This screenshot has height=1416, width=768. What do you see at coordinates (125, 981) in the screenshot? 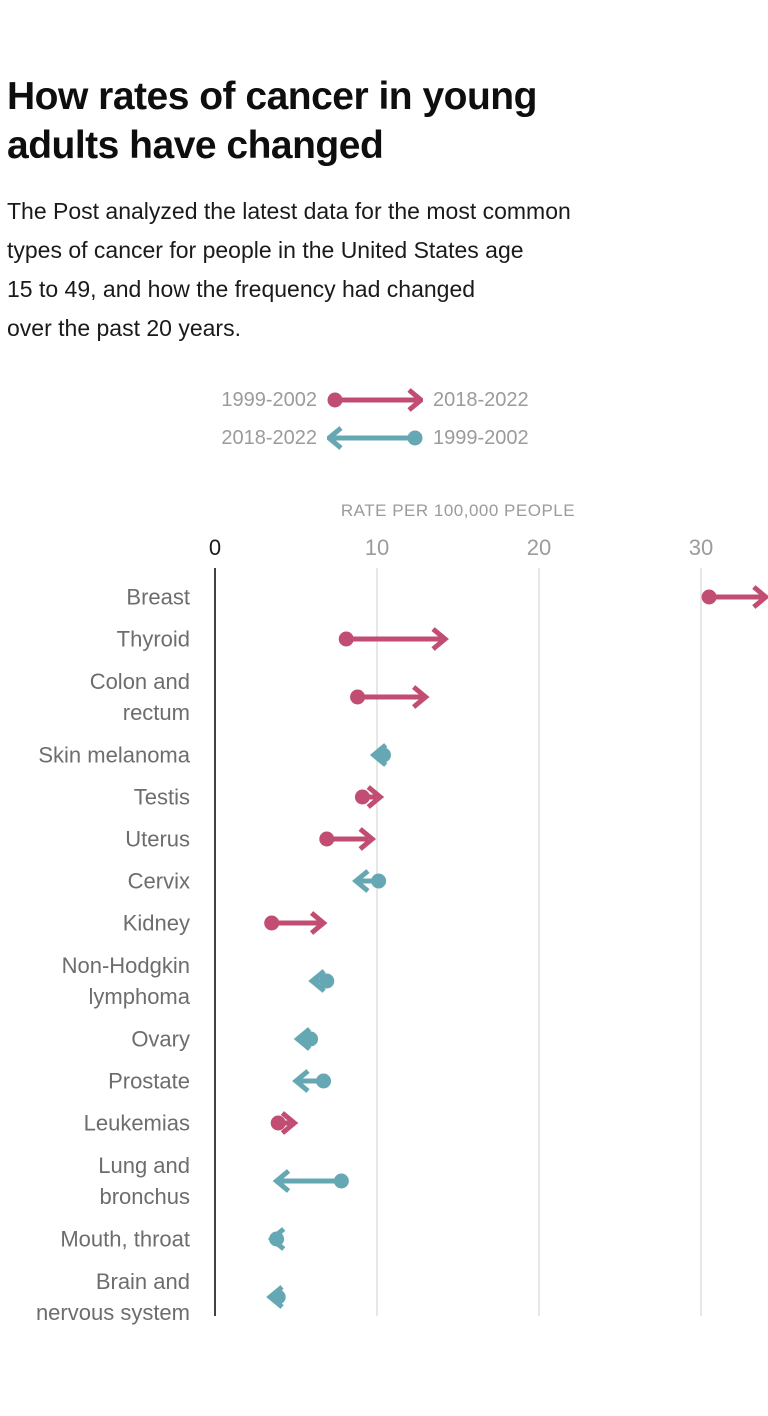
I see `row-label: Non-Hodgkin lymphoma` at bounding box center [125, 981].